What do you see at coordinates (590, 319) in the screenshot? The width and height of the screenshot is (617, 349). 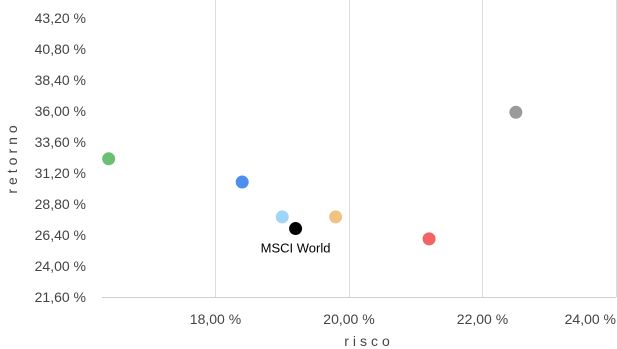 I see `x-tick-label: 24,00 %` at bounding box center [590, 319].